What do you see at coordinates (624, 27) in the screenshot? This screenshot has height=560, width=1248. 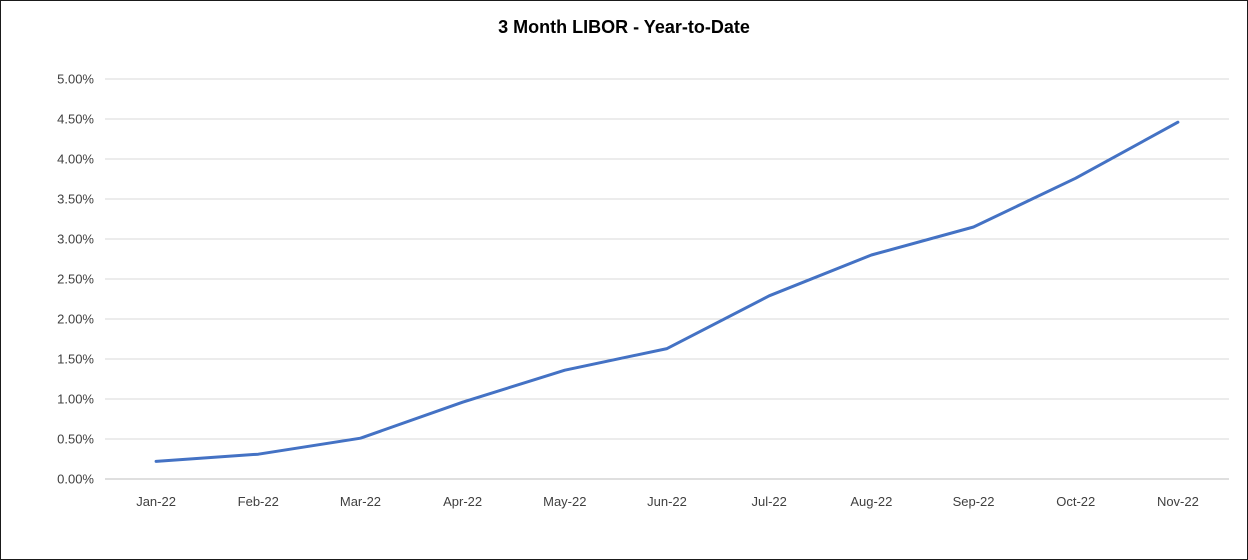 I see `chart-title: 3 Month LIBOR - Year-to-Date` at bounding box center [624, 27].